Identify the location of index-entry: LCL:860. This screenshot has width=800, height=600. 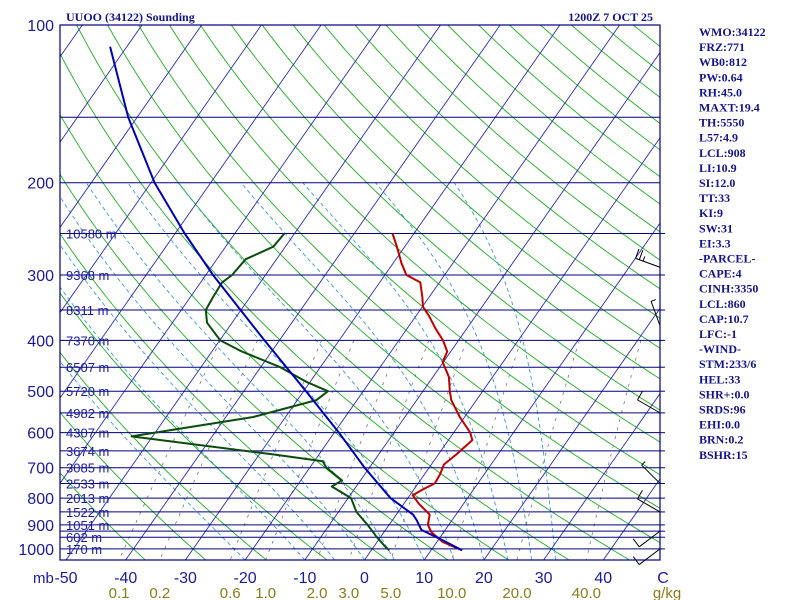
(722, 304).